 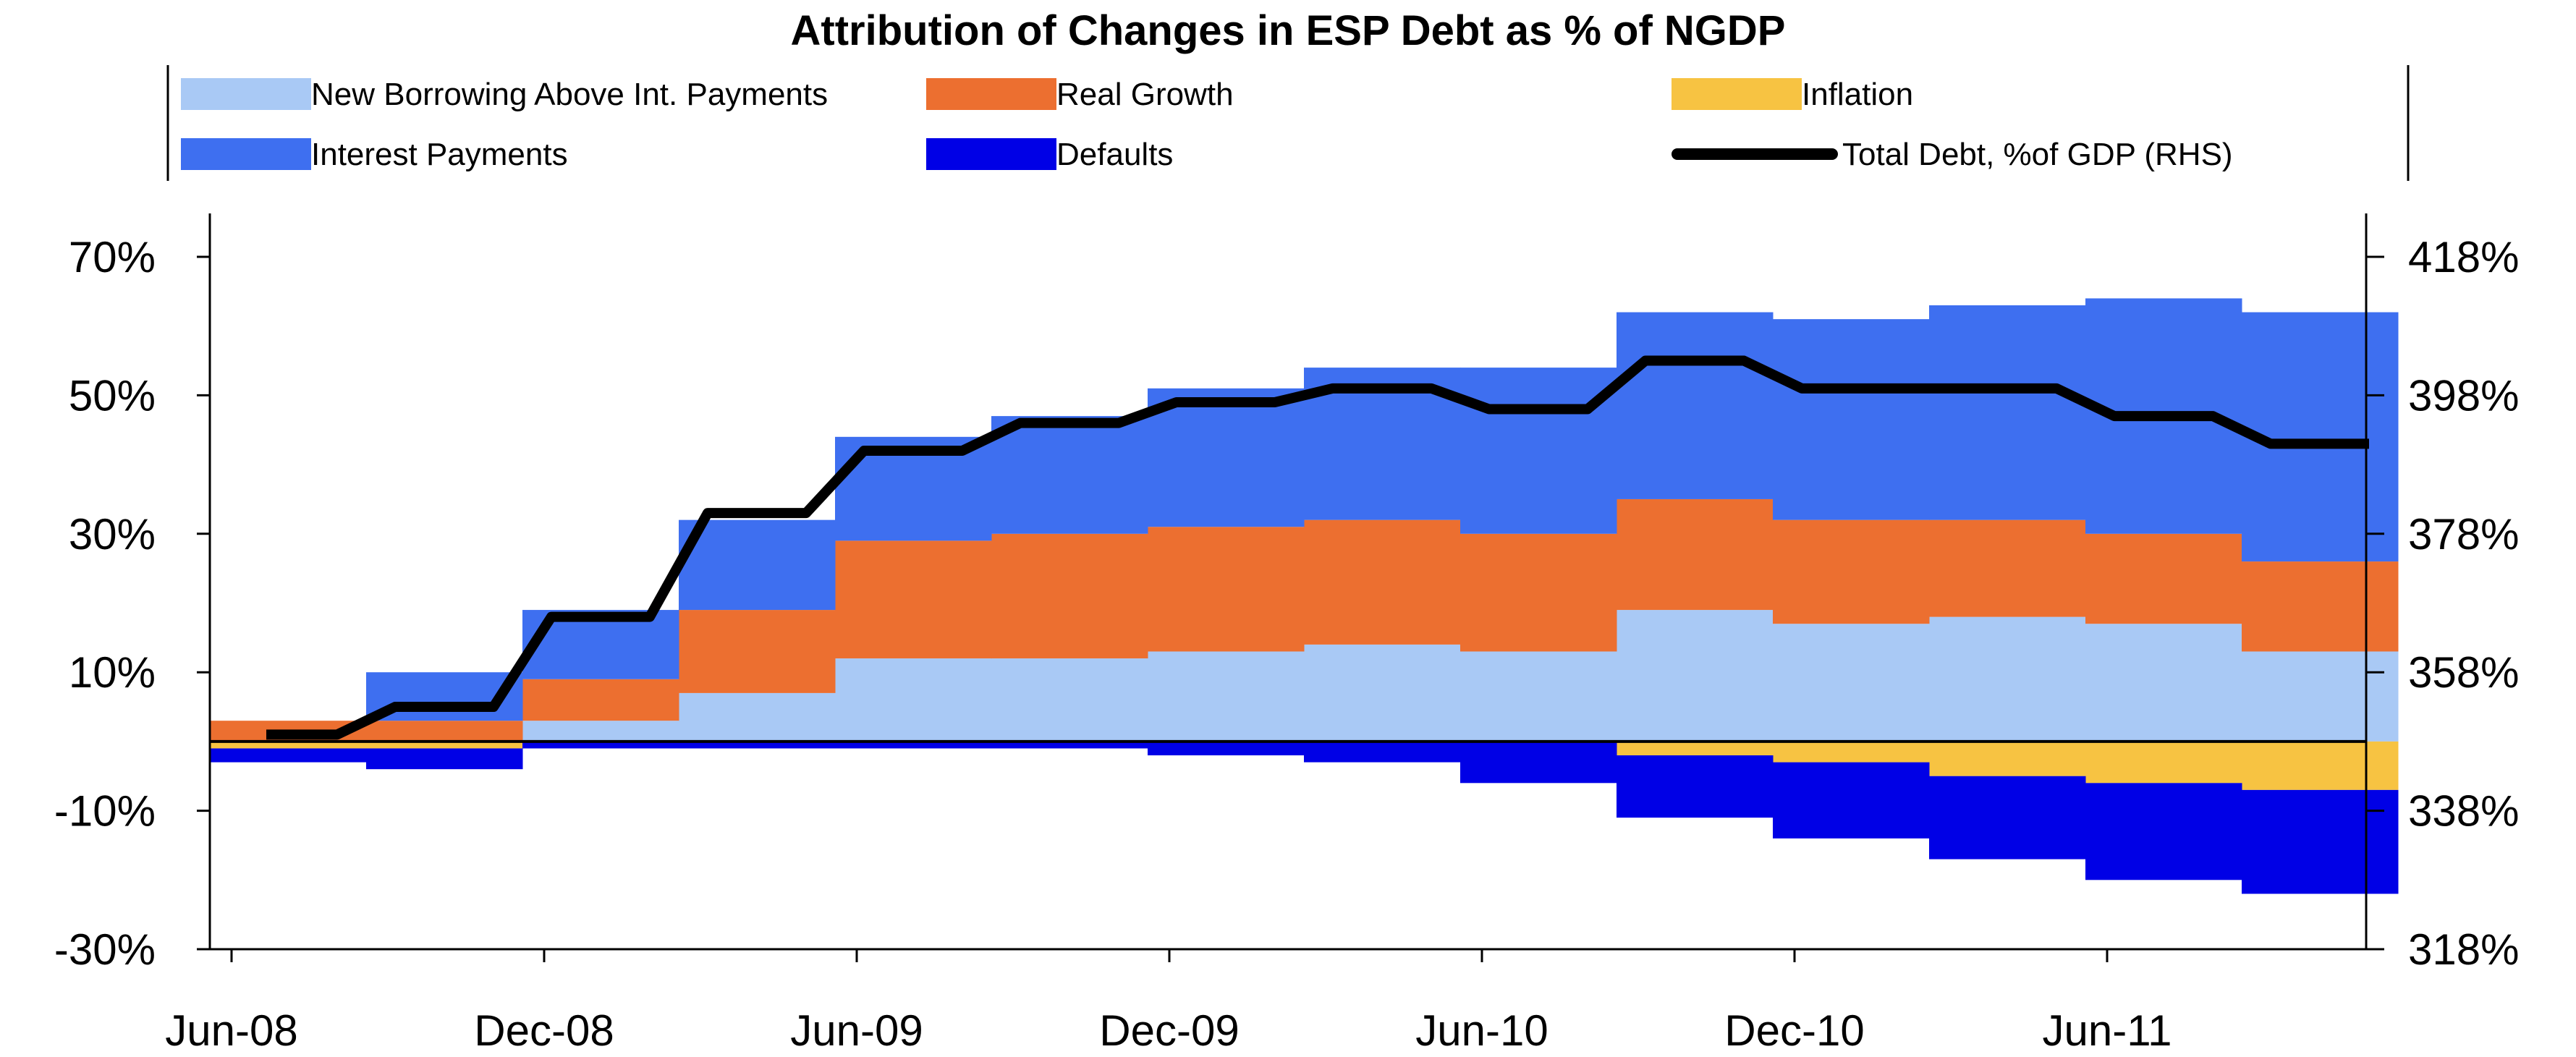 I want to click on left-tick-label: 70%, so click(x=112, y=257).